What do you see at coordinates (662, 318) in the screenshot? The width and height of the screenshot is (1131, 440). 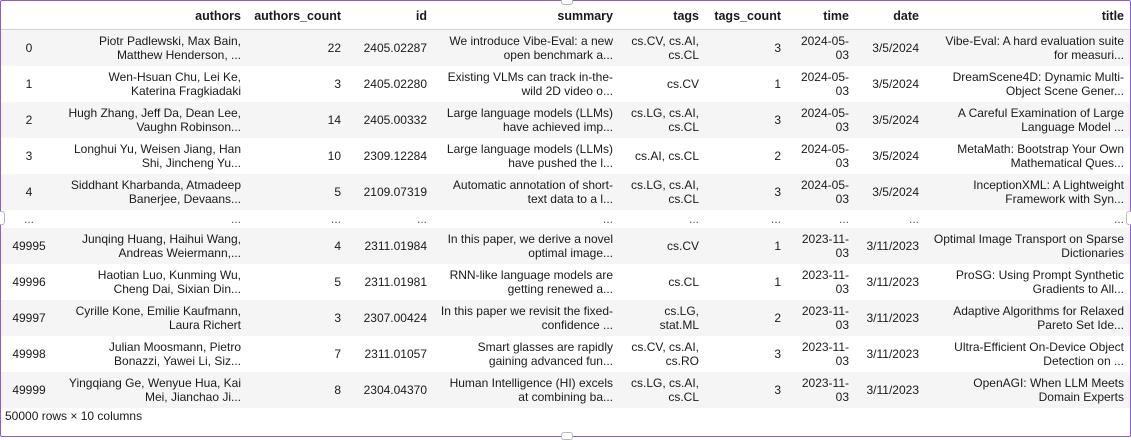 I see `tags-cell: cs.LG, stat.ML` at bounding box center [662, 318].